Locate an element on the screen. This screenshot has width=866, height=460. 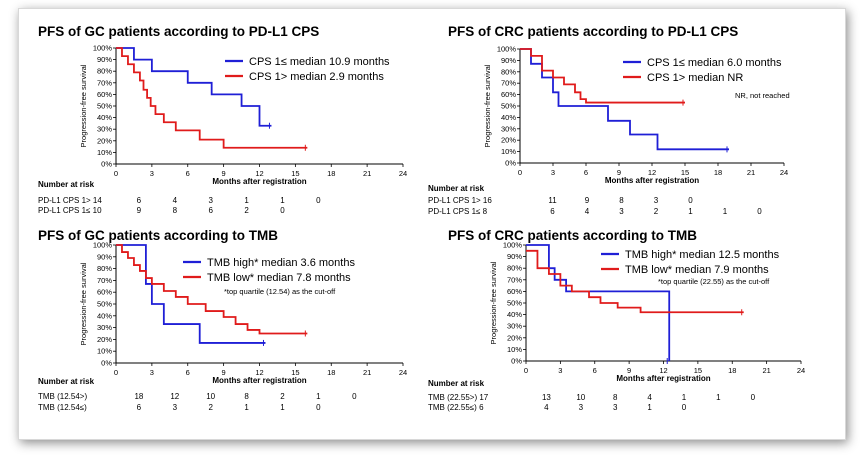
y-tick-label: 10% is located at coordinates (514, 349).